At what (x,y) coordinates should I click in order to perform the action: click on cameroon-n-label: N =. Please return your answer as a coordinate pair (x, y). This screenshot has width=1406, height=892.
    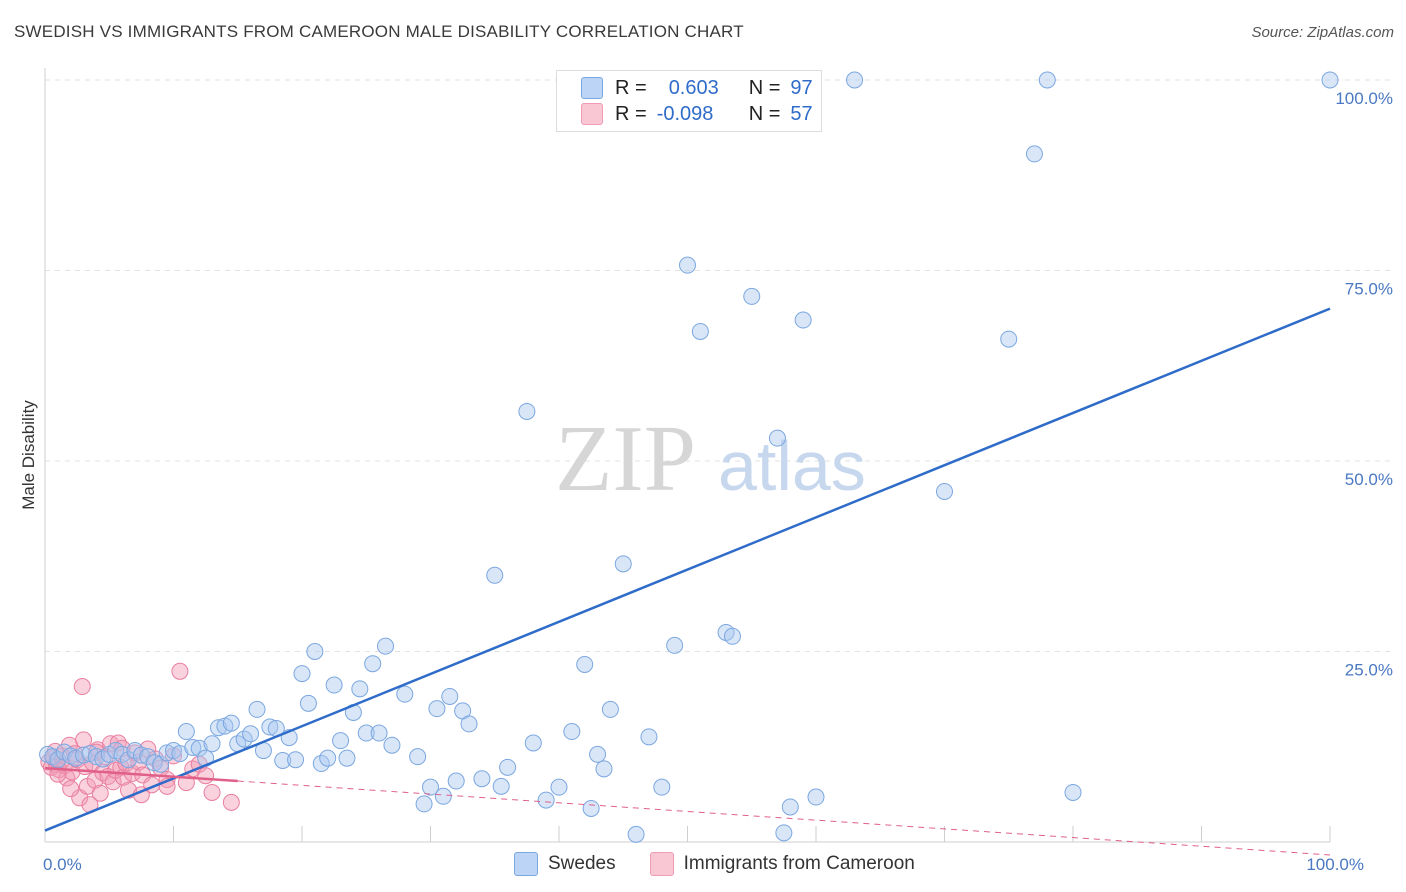
    Looking at the image, I should click on (764, 113).